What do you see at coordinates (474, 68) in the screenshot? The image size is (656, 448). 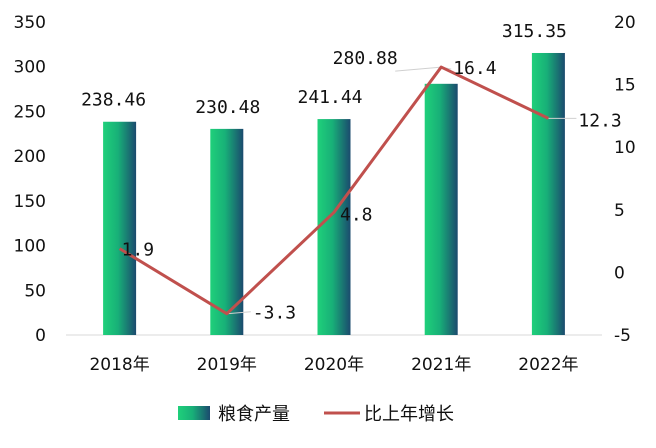 I see `line-value-label: 16.4` at bounding box center [474, 68].